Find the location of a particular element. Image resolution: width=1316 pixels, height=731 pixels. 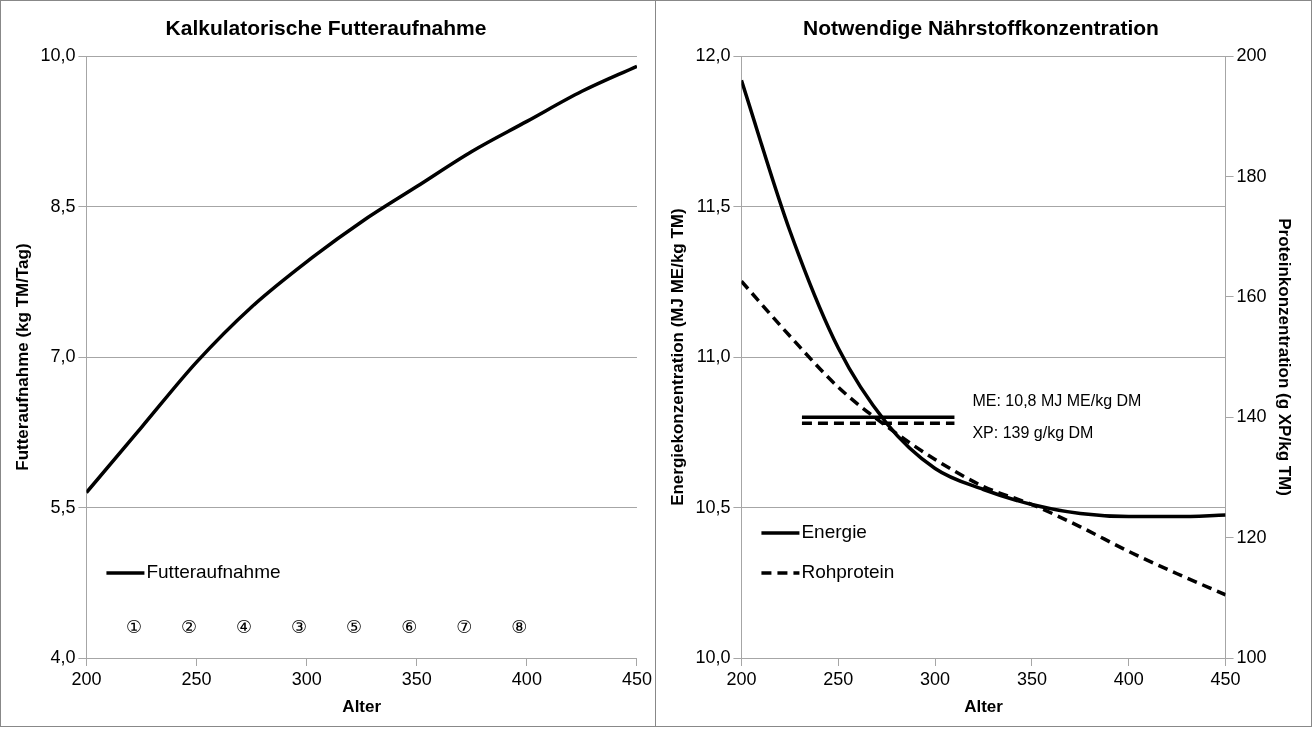

annotation: ⑤ is located at coordinates (354, 626).